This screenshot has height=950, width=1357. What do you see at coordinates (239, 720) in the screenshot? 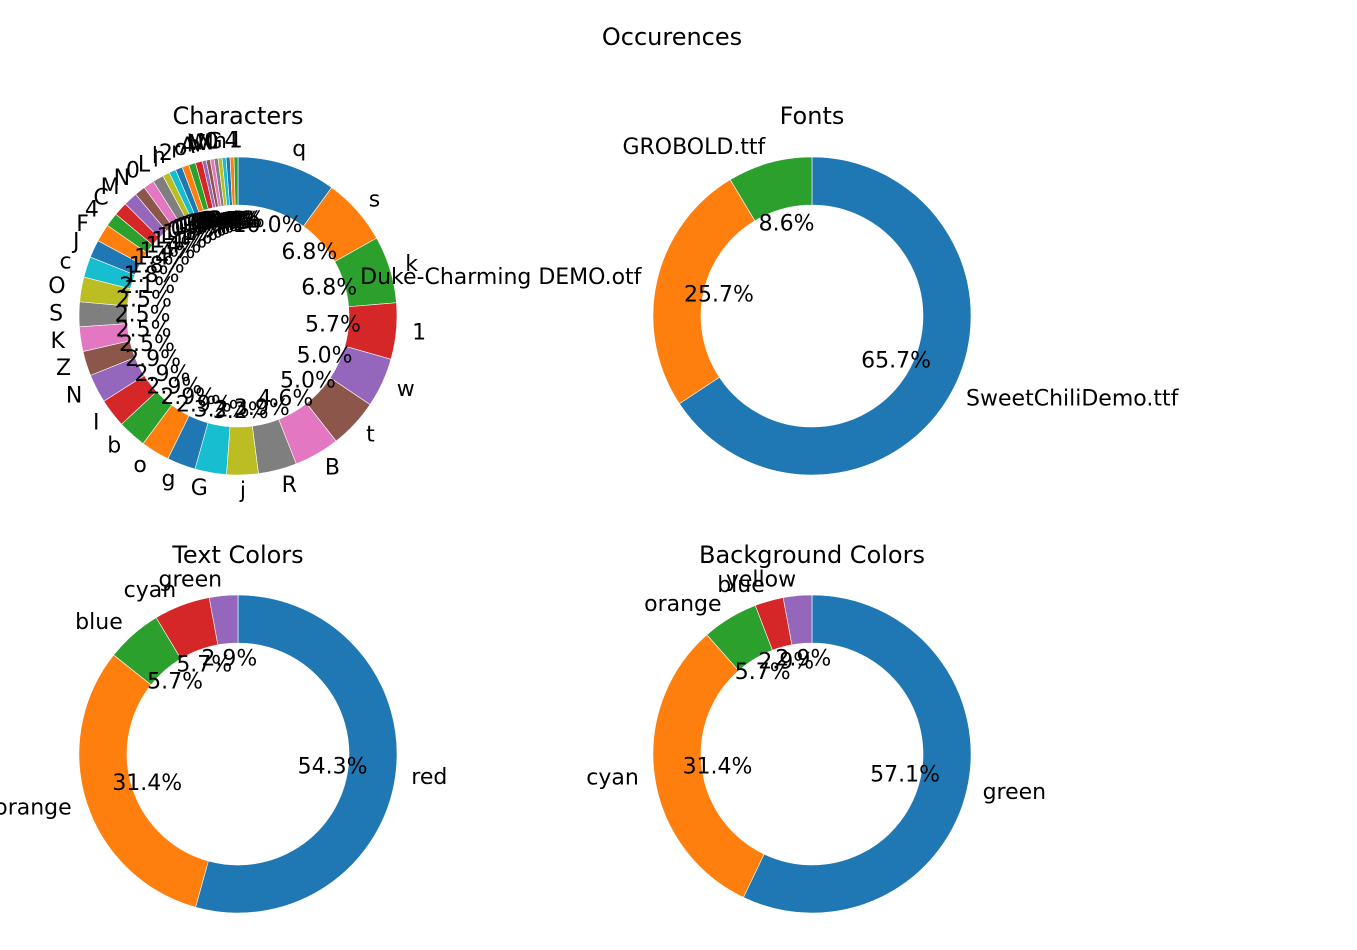
I see `slice-percent-labels: 54.3% 31.4% 5.7%5.7%2.9%` at bounding box center [239, 720].